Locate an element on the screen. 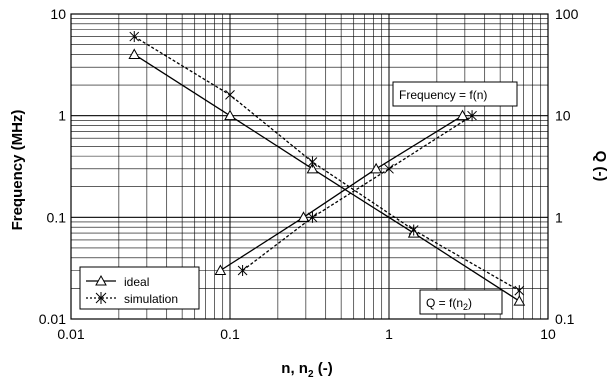 The width and height of the screenshot is (614, 378). legend-simulation-label: simulation is located at coordinates (151, 299).